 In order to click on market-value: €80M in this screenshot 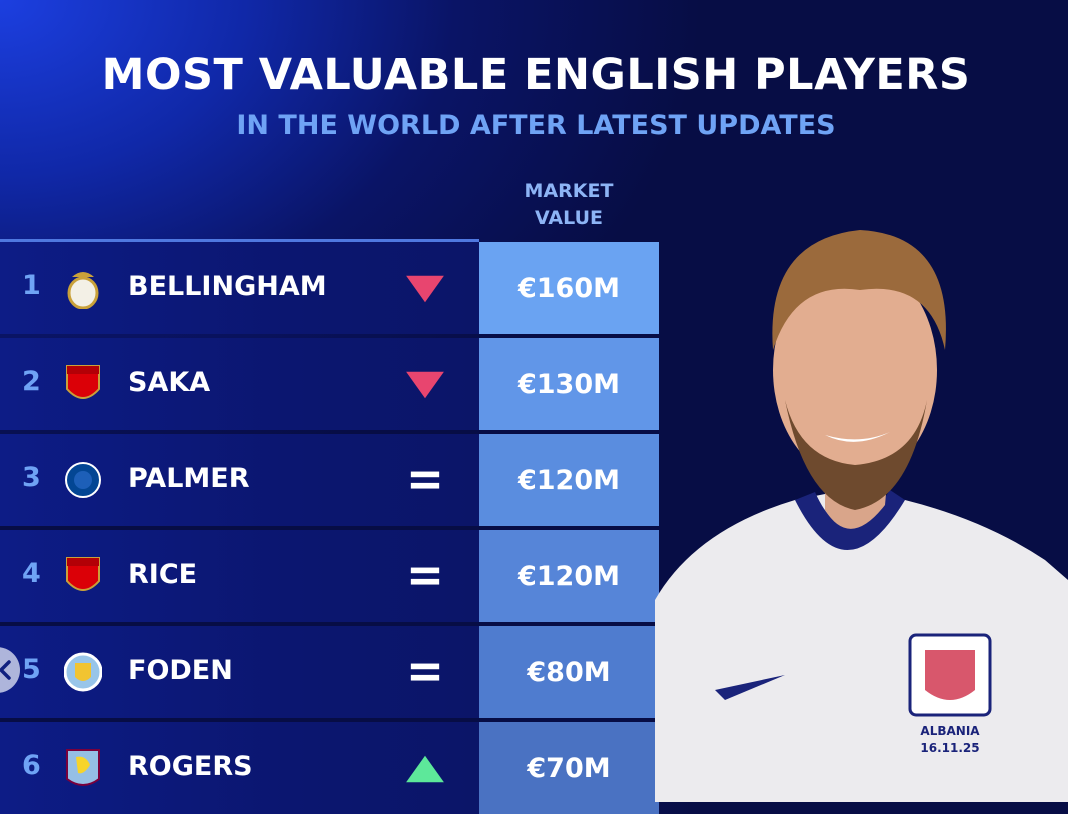, I will do `click(569, 672)`.